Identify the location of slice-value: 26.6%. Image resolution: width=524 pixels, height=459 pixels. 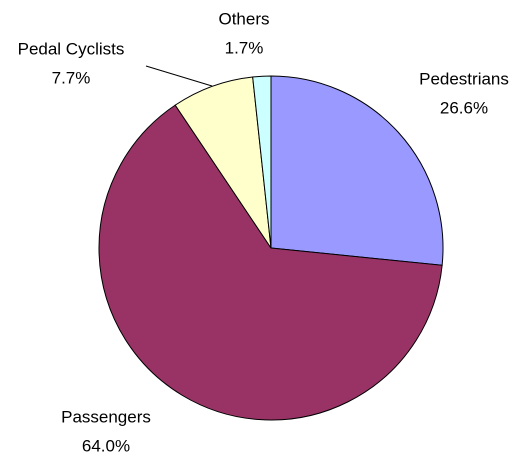
(464, 107).